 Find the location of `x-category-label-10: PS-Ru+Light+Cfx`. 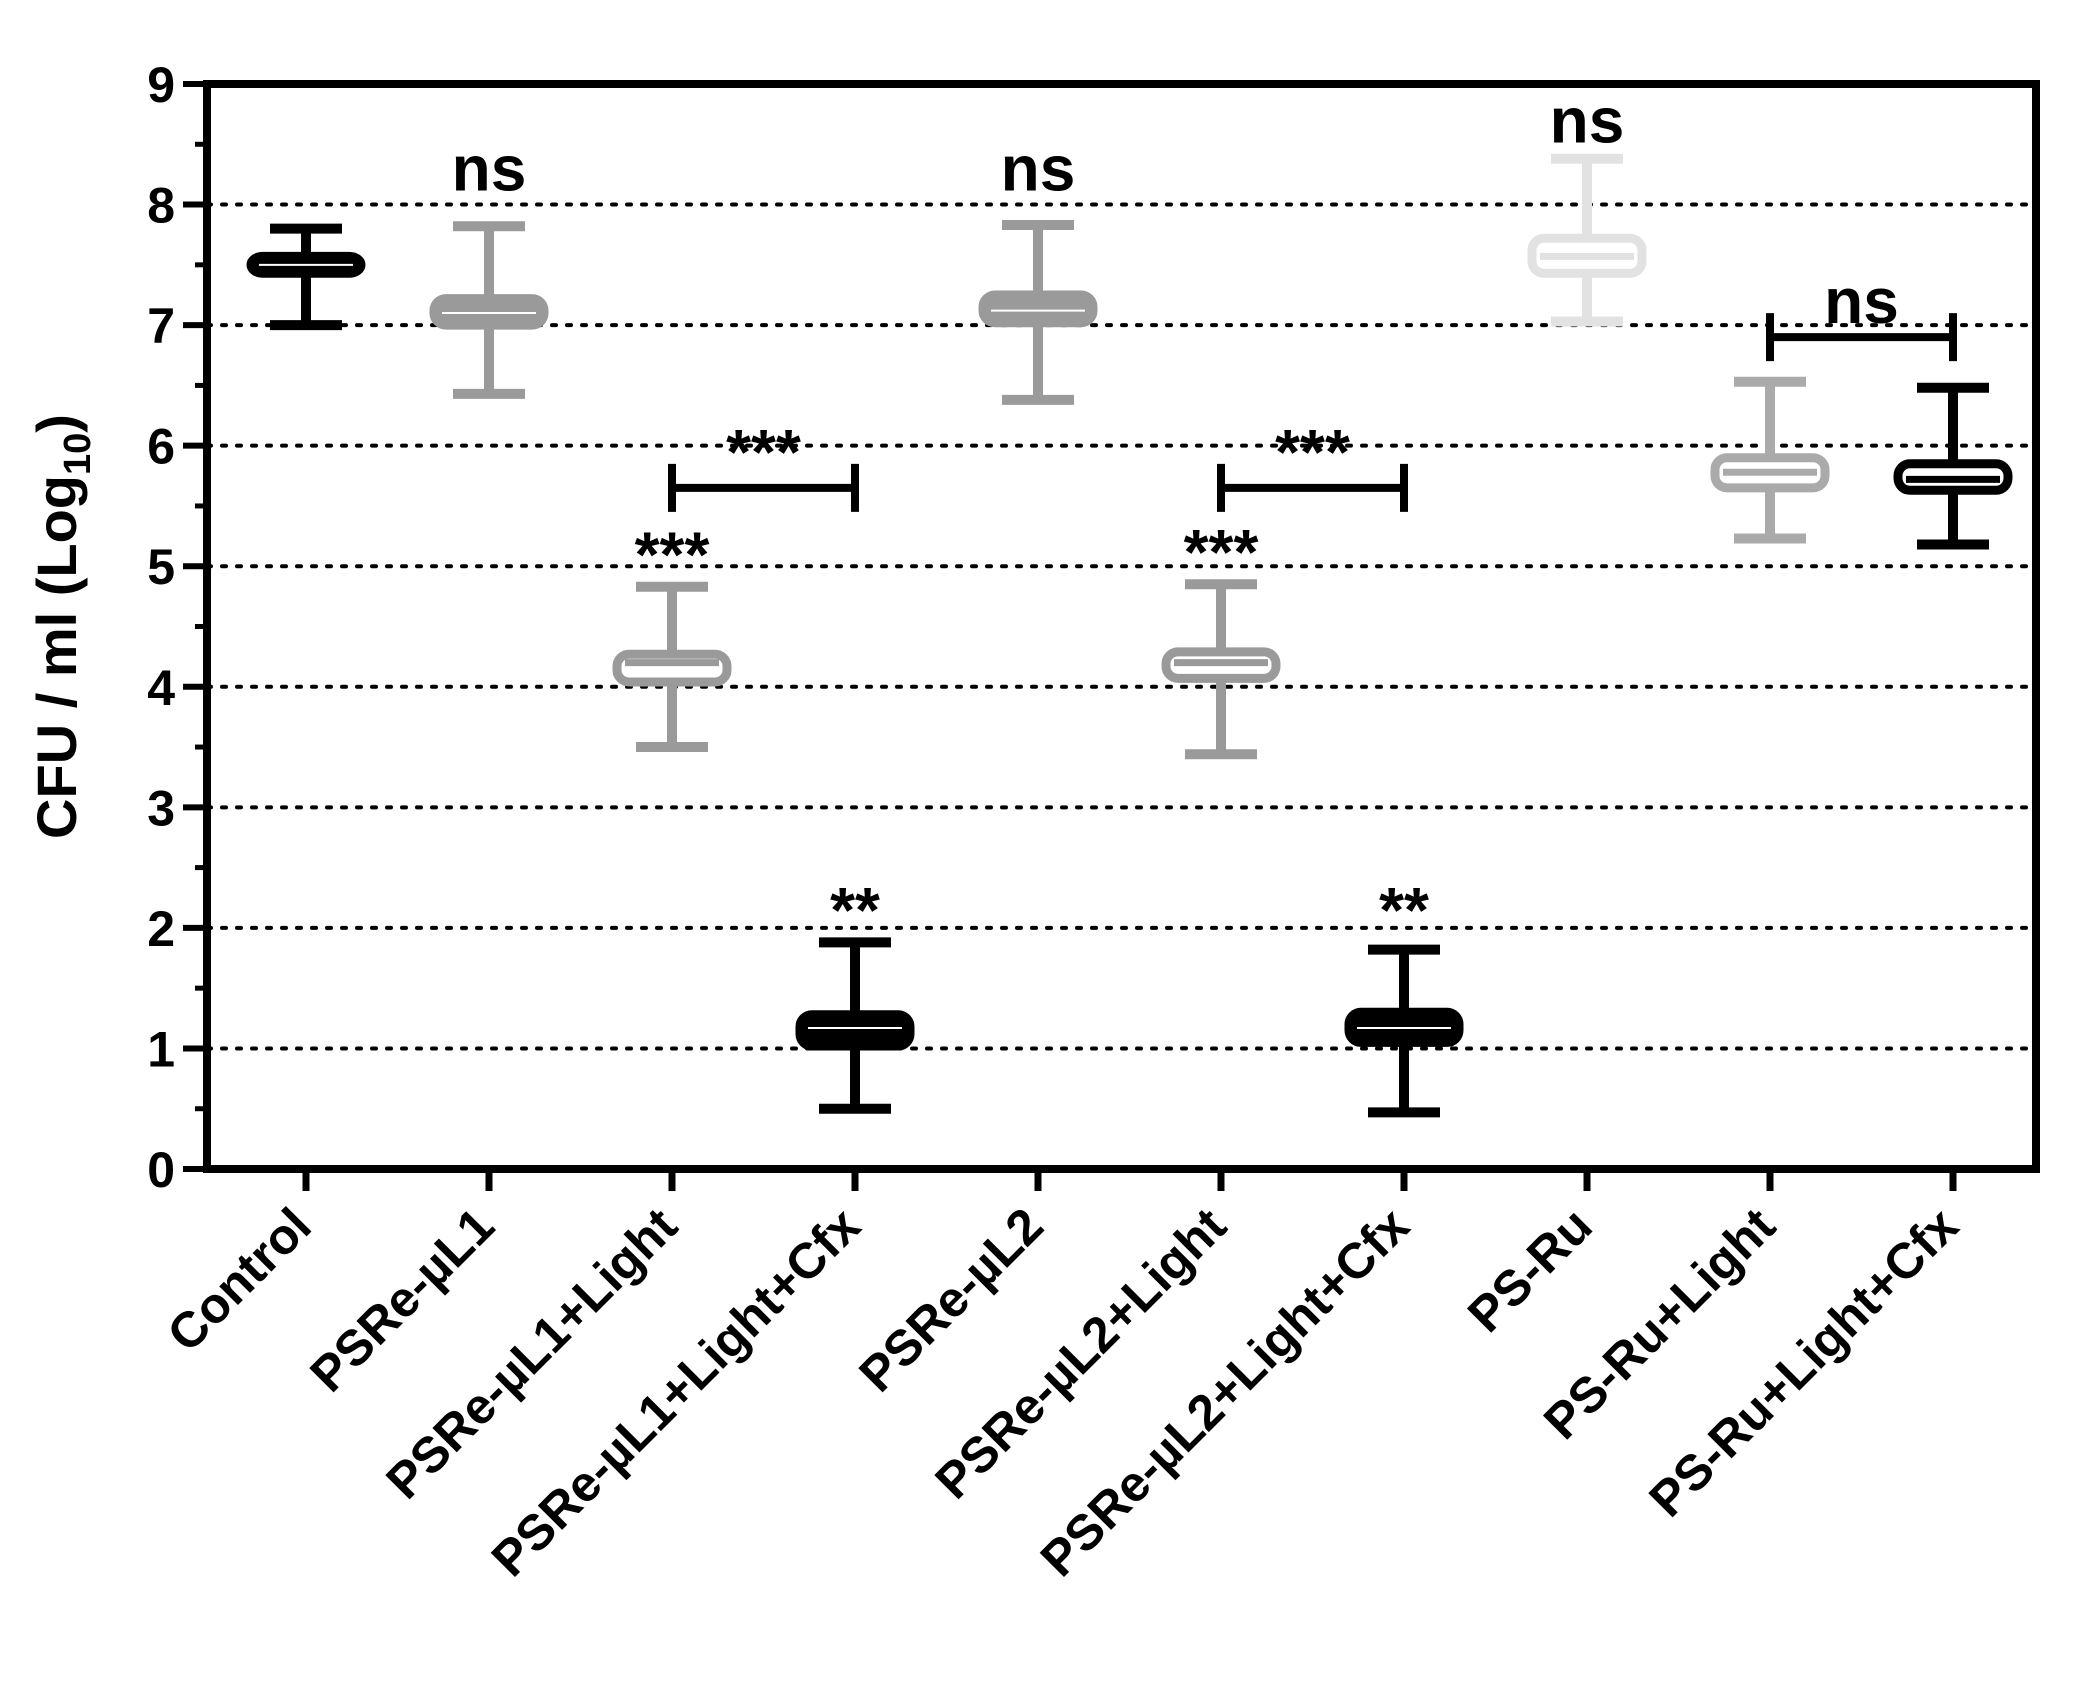

x-category-label-10: PS-Ru+Light+Cfx is located at coordinates (1803, 1362).